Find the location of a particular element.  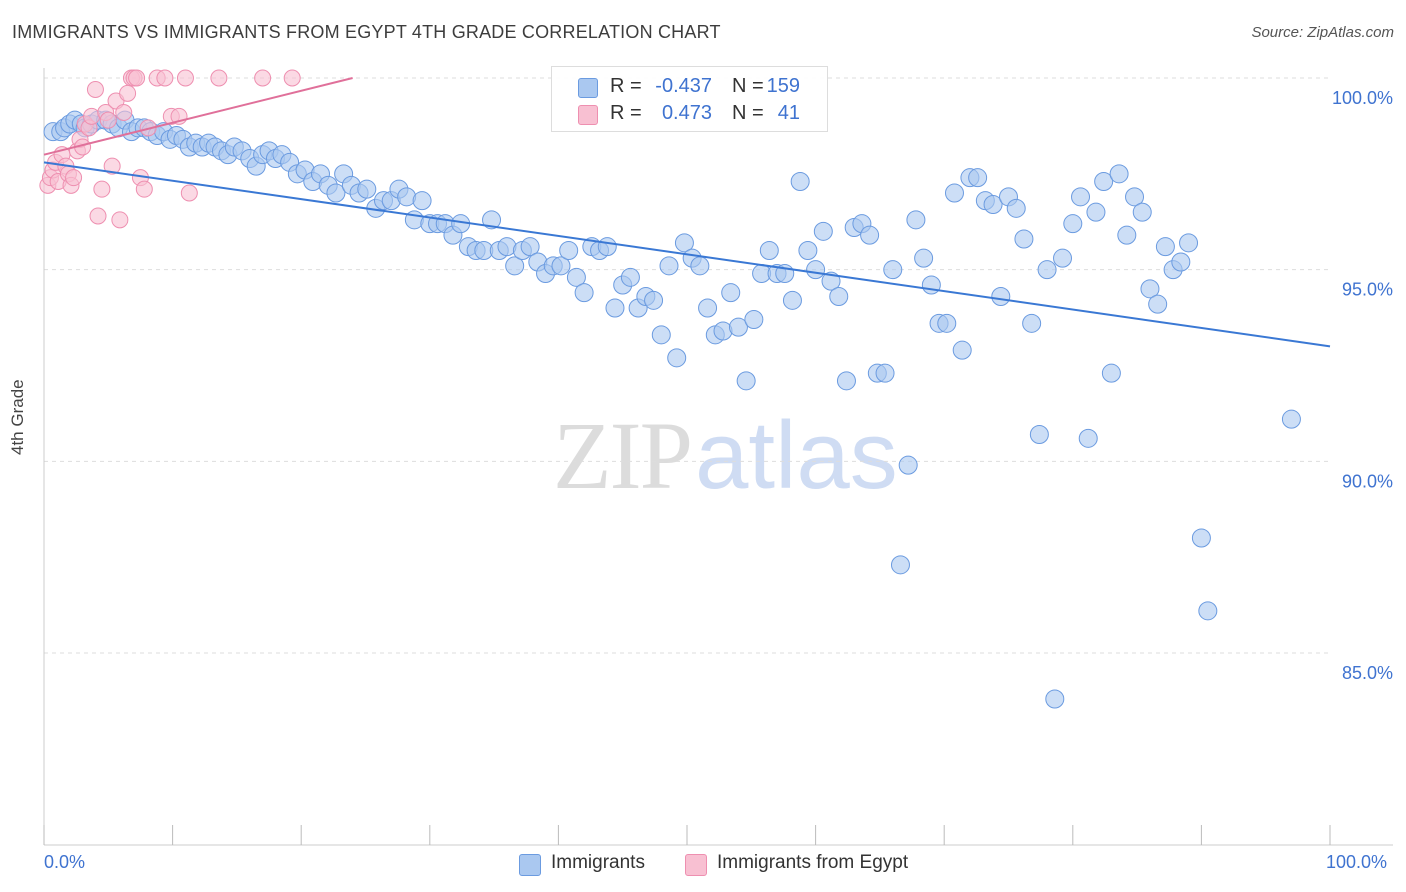

watermark: ZIPatlas is located at coordinates (725, 455).